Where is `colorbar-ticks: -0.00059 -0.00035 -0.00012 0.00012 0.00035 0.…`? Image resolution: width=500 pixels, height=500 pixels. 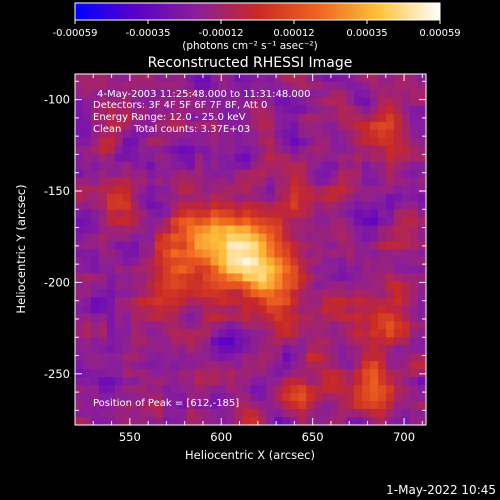
colorbar-ticks: -0.00059 -0.00035 -0.00012 0.00012 0.00035 0.… is located at coordinates (257, 29).